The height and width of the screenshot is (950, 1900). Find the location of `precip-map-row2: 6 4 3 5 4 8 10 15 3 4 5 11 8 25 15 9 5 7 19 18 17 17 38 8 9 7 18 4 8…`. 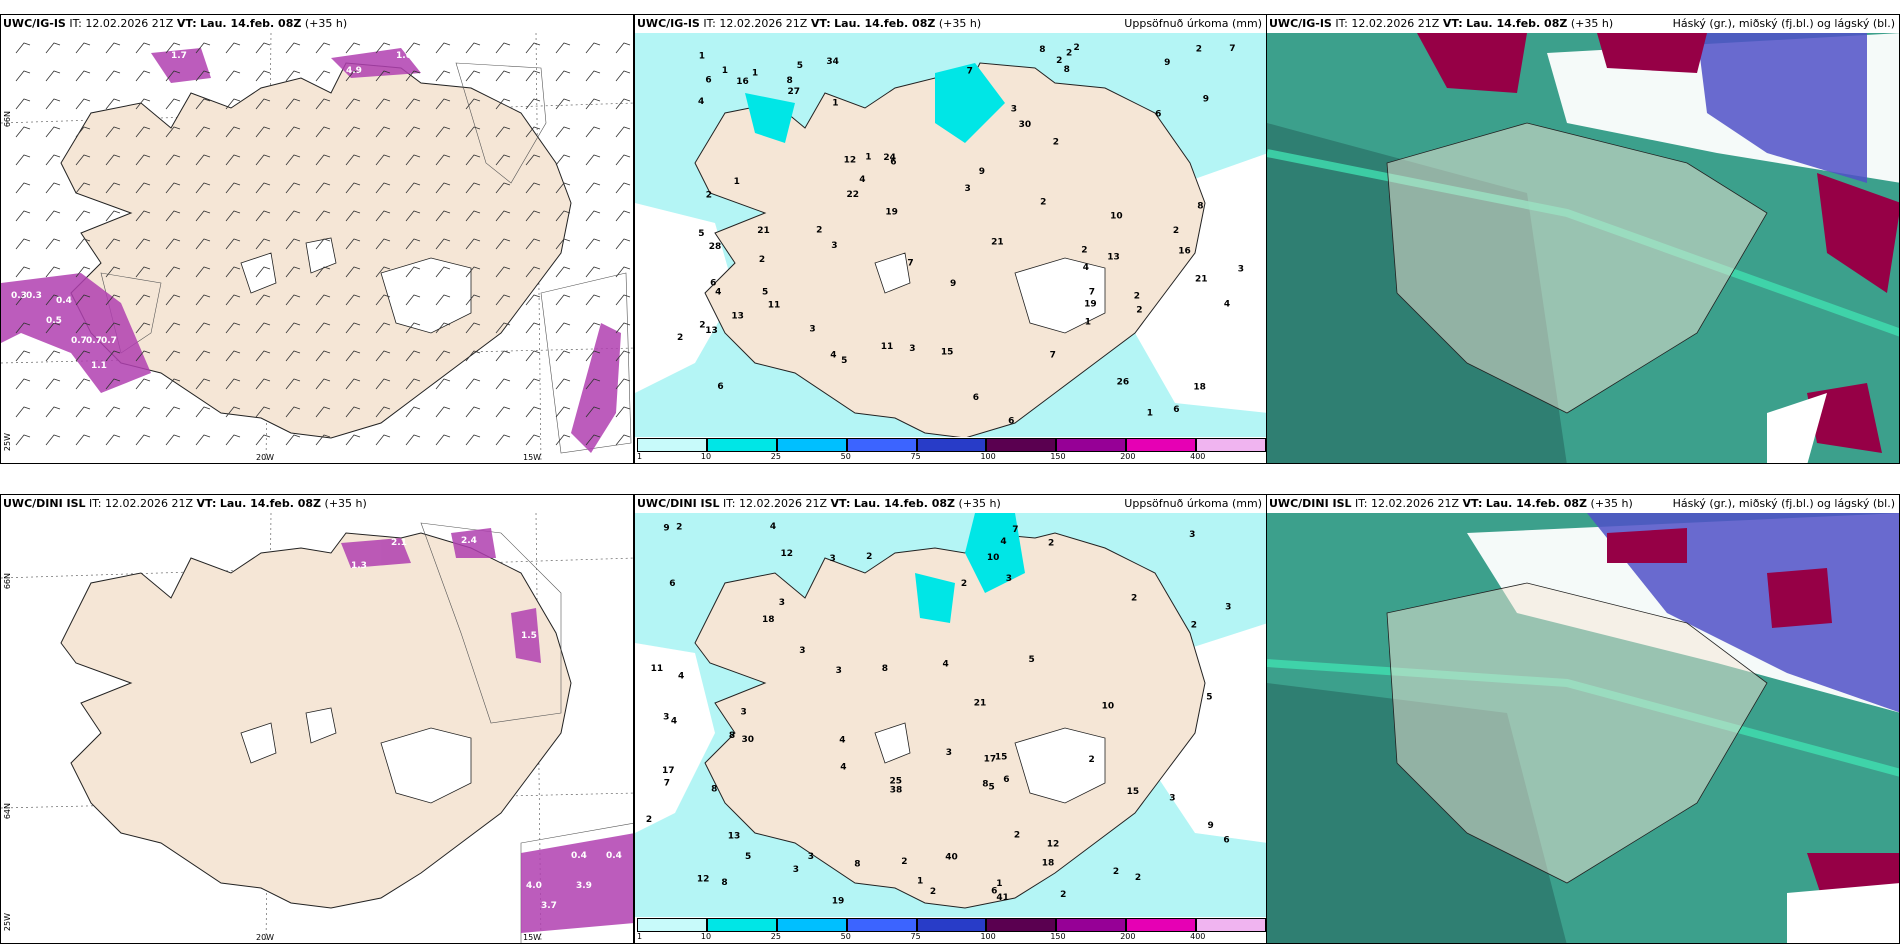

precip-map-row2: 6 4 3 5 4 8 10 15 3 4 5 11 8 25 15 9 5 7 19 18 17 17 38 8 9 7 18 4 8… is located at coordinates (950, 716).